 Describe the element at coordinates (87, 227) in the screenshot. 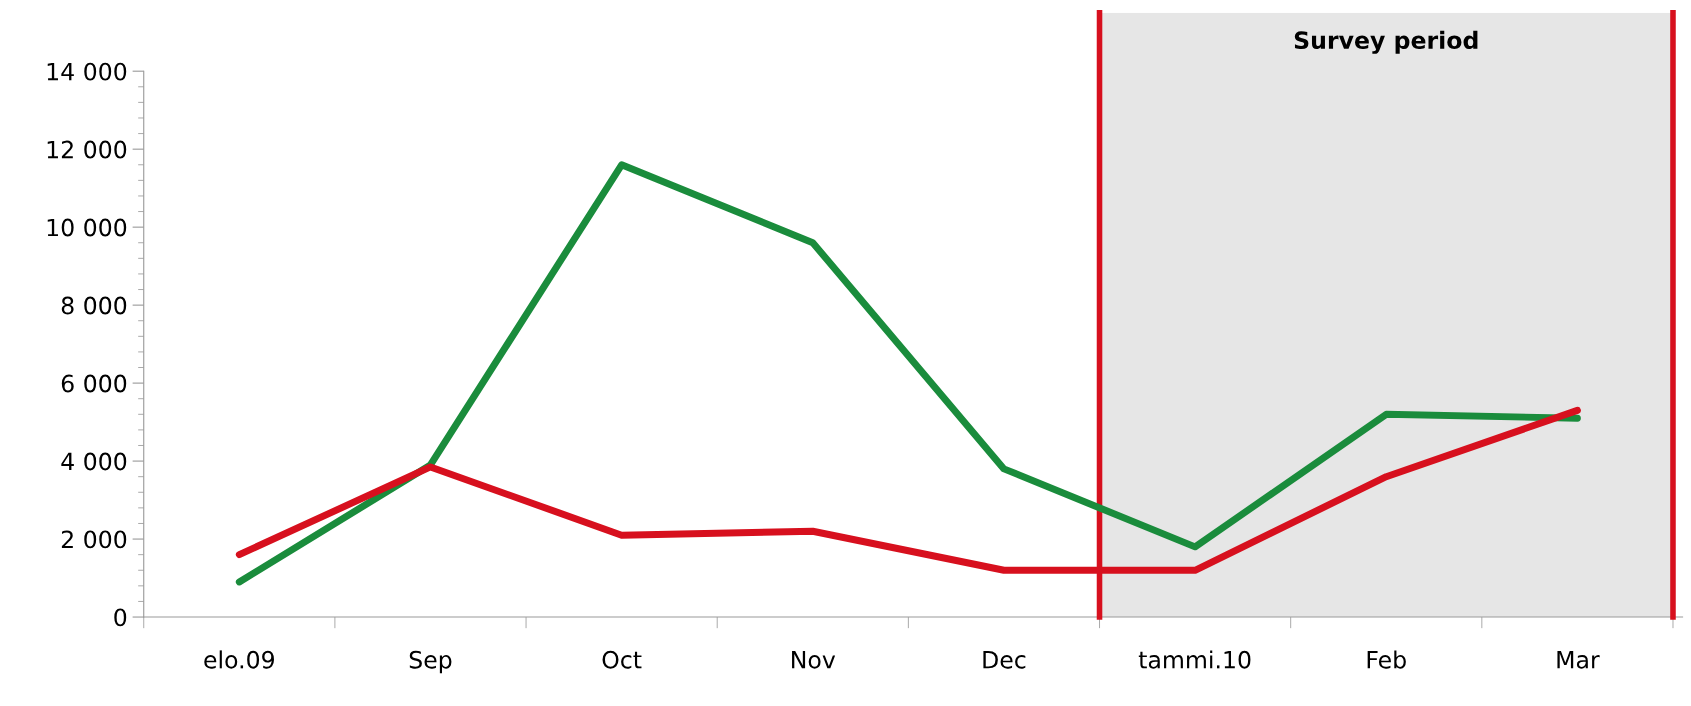

I see `y-tick-label: 10 000` at that location.